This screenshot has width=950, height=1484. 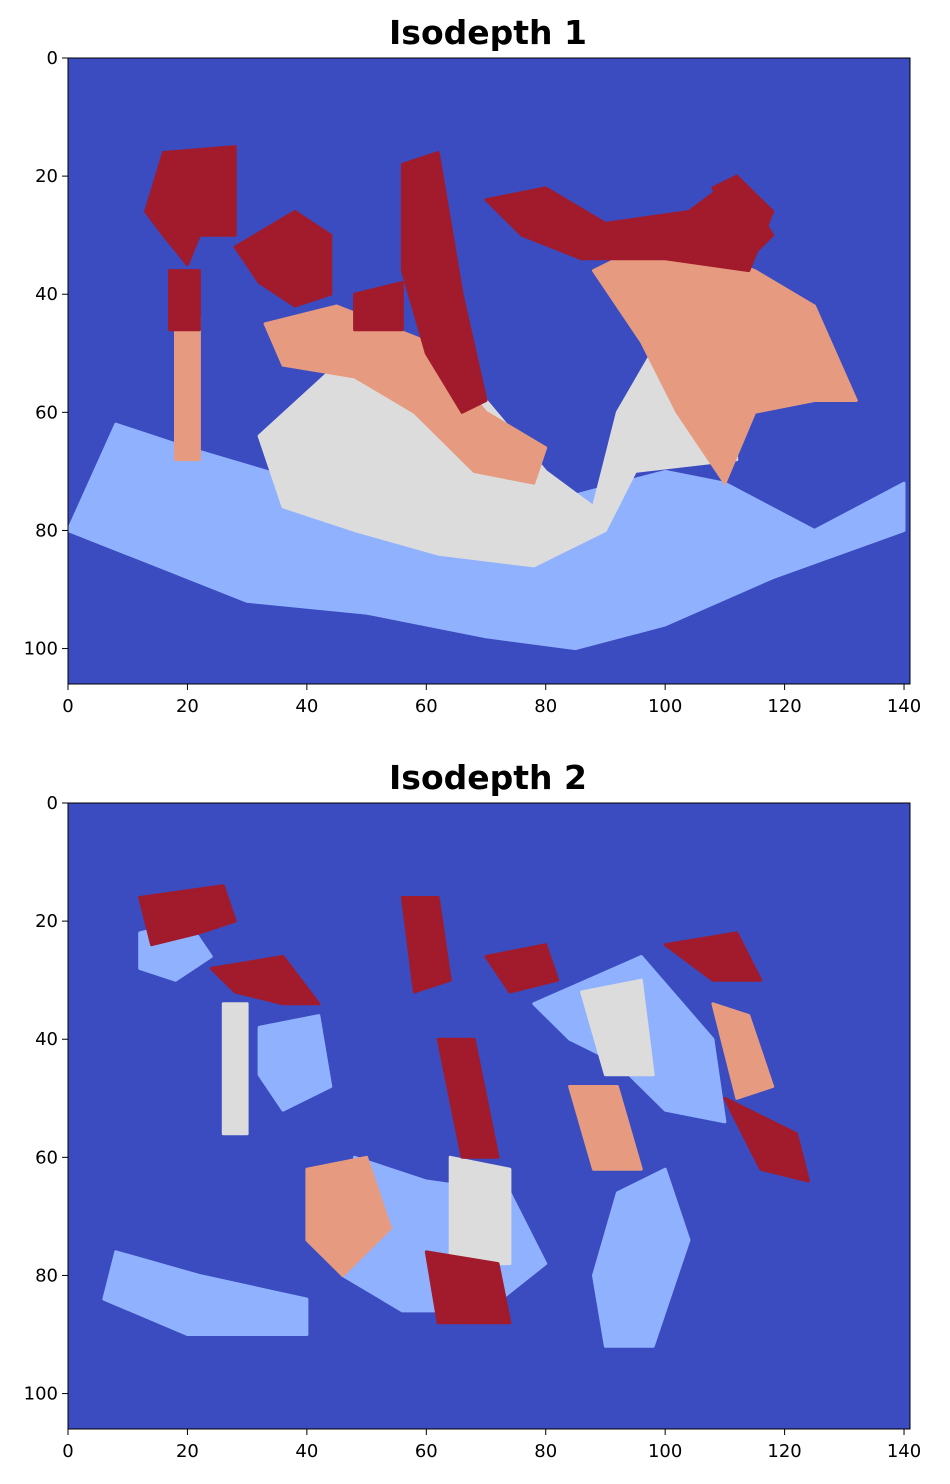 I want to click on y-axis-ticks-1: 0 20 40 60 80 100, so click(x=46, y=354).